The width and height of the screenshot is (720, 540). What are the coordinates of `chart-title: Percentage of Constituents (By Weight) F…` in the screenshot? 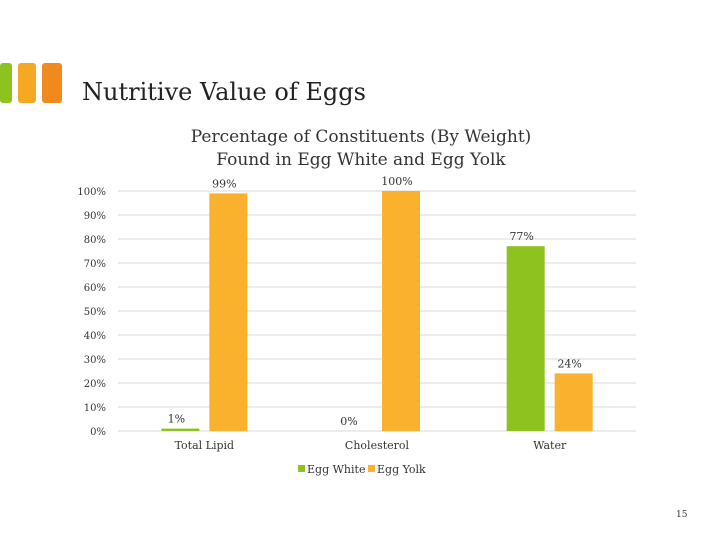 It's located at (361, 149).